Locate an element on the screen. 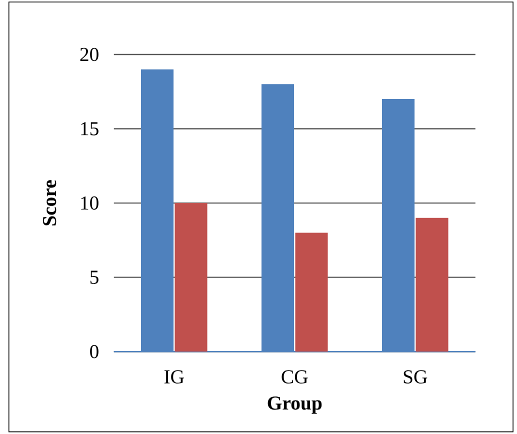 This screenshot has width=517, height=434. y-tick-label: 0 is located at coordinates (94, 351).